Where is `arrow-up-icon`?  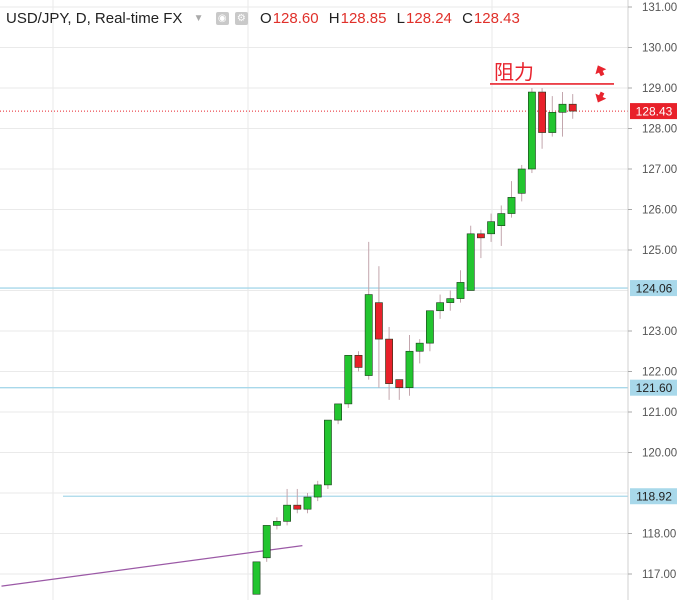 arrow-up-icon is located at coordinates (601, 71).